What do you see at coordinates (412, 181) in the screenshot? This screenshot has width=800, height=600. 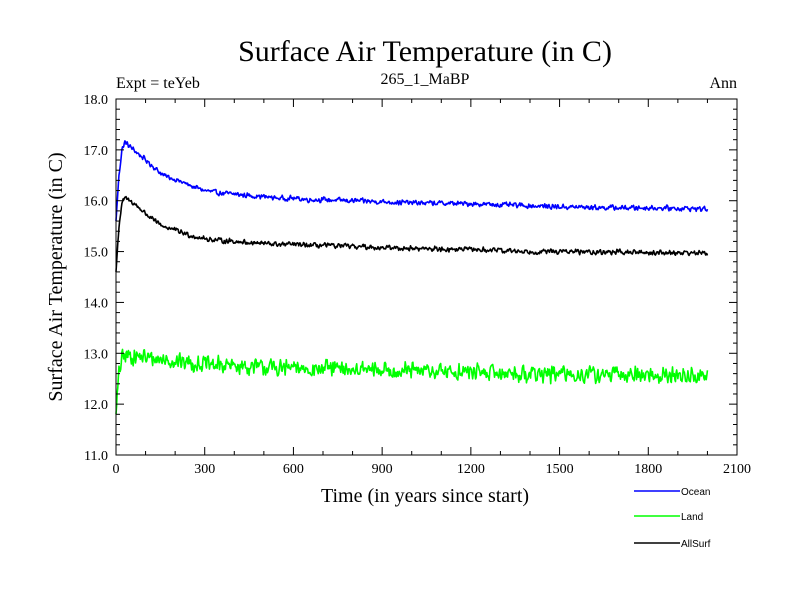 I see `series-line-ocean` at bounding box center [412, 181].